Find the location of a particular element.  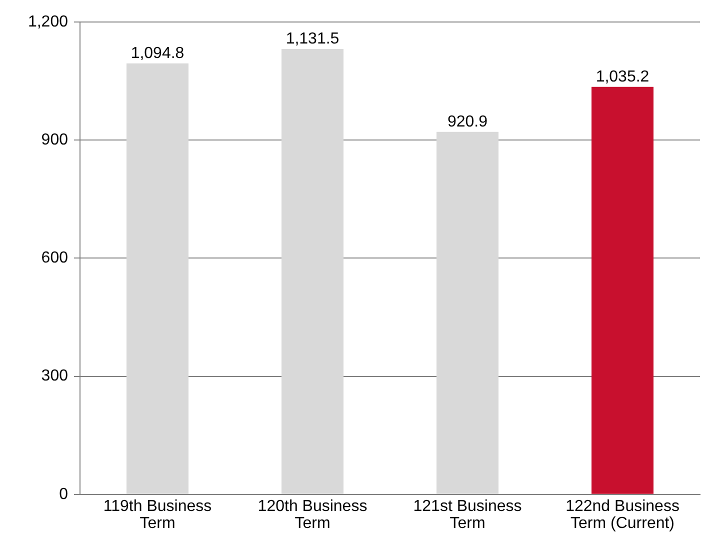

y-tick-label: 1,200 is located at coordinates (48, 21).